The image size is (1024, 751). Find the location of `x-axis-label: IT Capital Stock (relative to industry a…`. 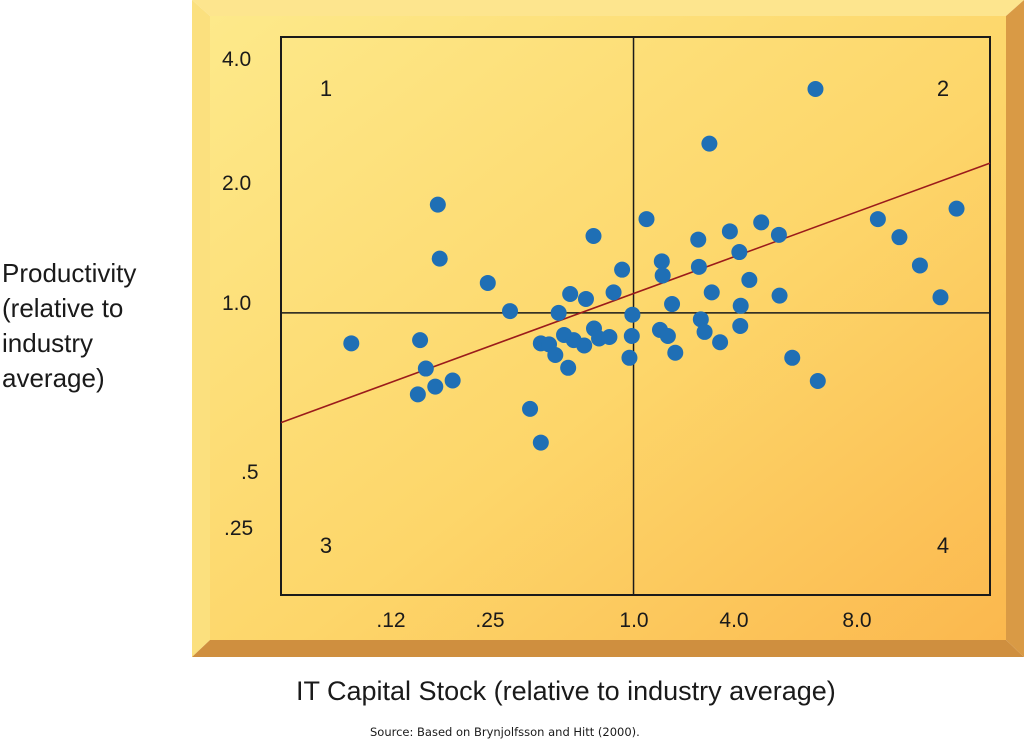

x-axis-label: IT Capital Stock (relative to industry a… is located at coordinates (566, 691).